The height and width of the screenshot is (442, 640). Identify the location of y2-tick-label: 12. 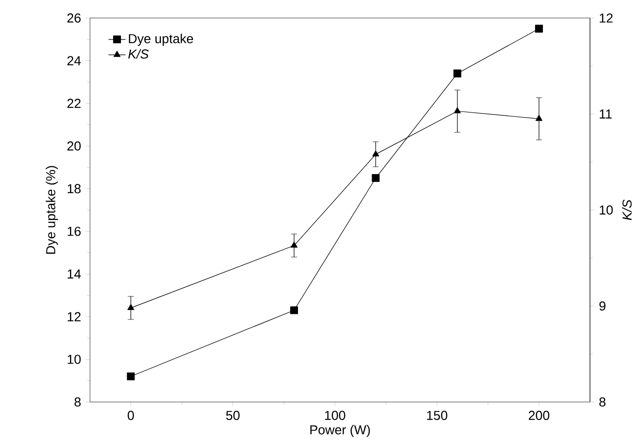
(606, 18).